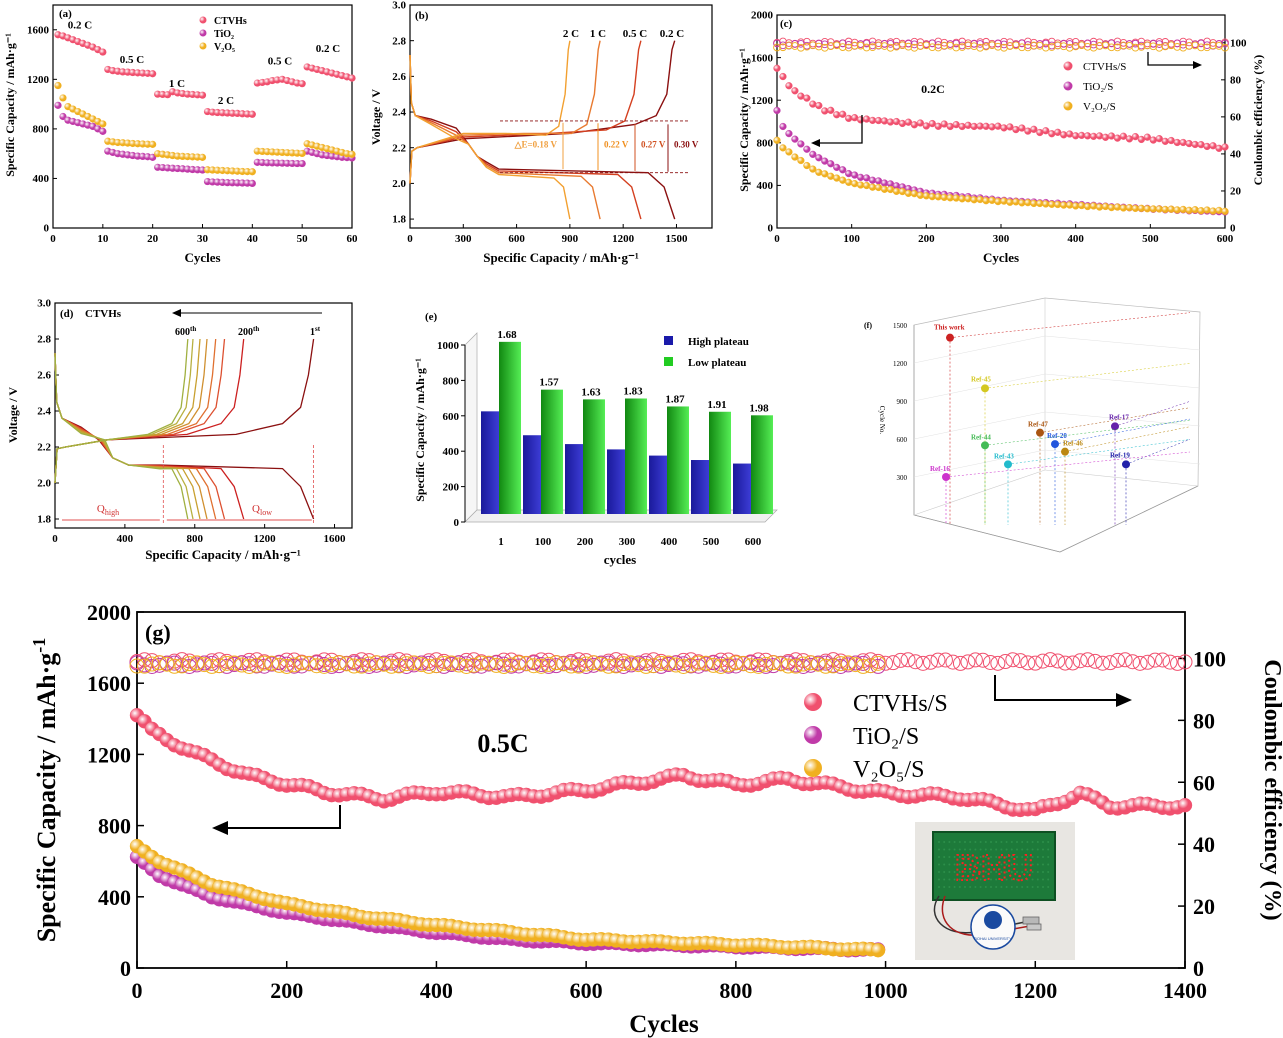 This screenshot has width=1283, height=1038. I want to click on cycle-label-200: 200th, so click(248, 331).